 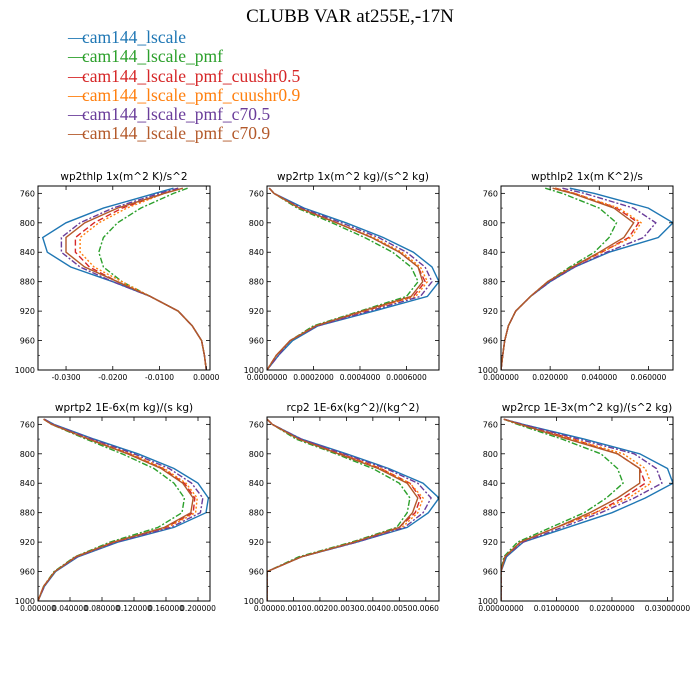 What do you see at coordinates (587, 408) in the screenshot?
I see `panel-title: wp2rcp 1E-3x(m^2 kg)/(s^2 kg)` at bounding box center [587, 408].